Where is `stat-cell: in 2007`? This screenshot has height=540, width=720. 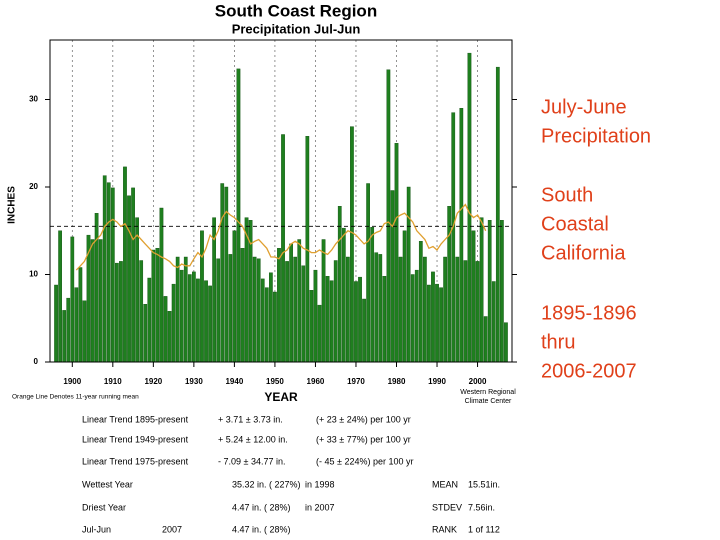
stat-cell: in 2007 is located at coordinates (320, 507).